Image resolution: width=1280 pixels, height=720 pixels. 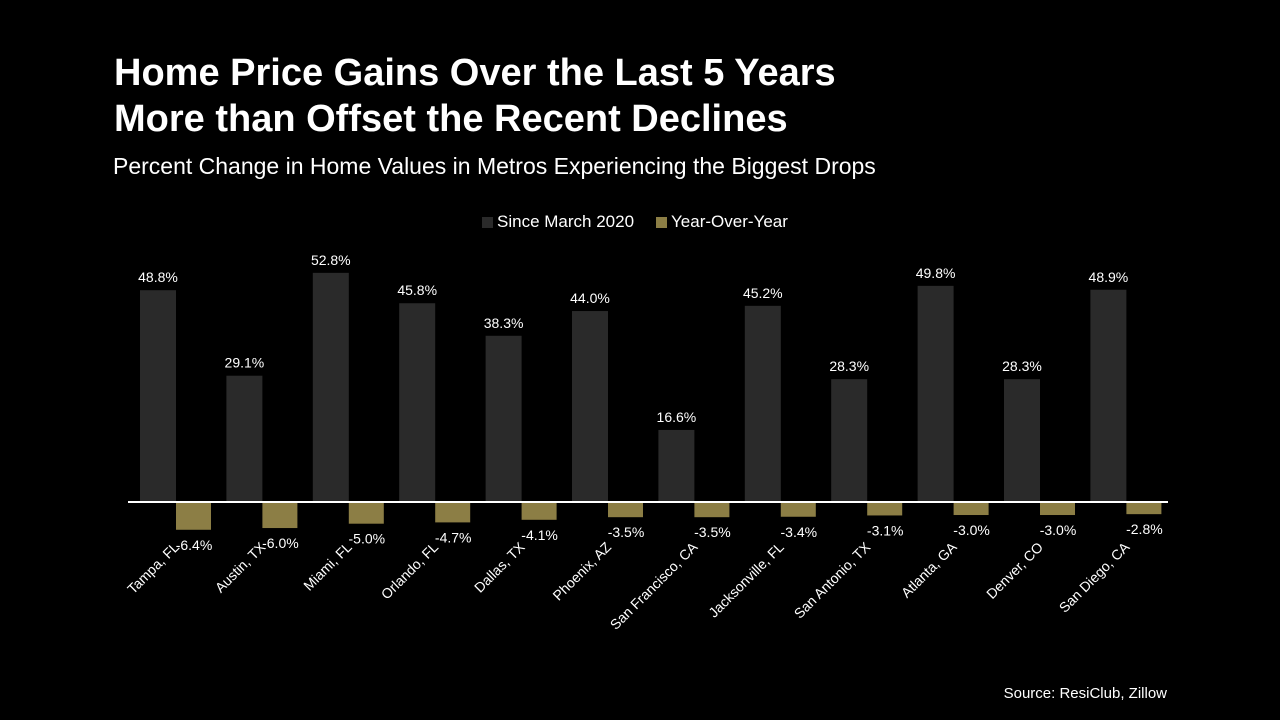 I want to click on legend-label-since-march-2020: Since March 2020, so click(x=566, y=221).